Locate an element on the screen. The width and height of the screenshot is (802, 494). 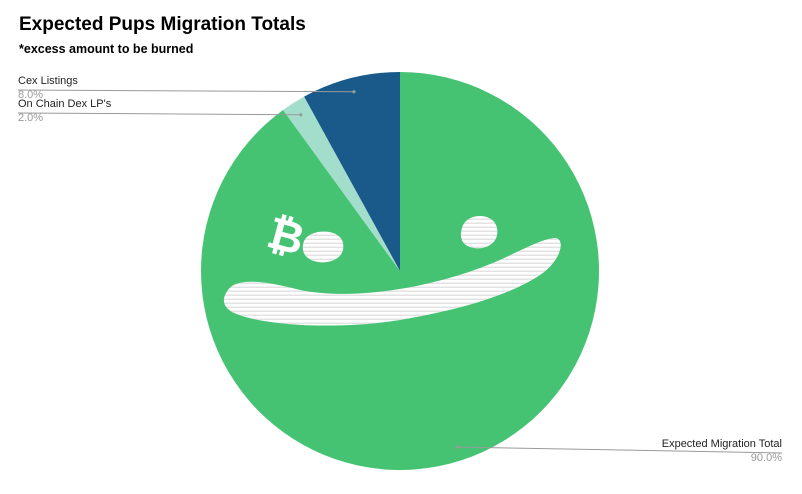
slice-percent-expected-migration-total: 90.0% is located at coordinates (766, 458).